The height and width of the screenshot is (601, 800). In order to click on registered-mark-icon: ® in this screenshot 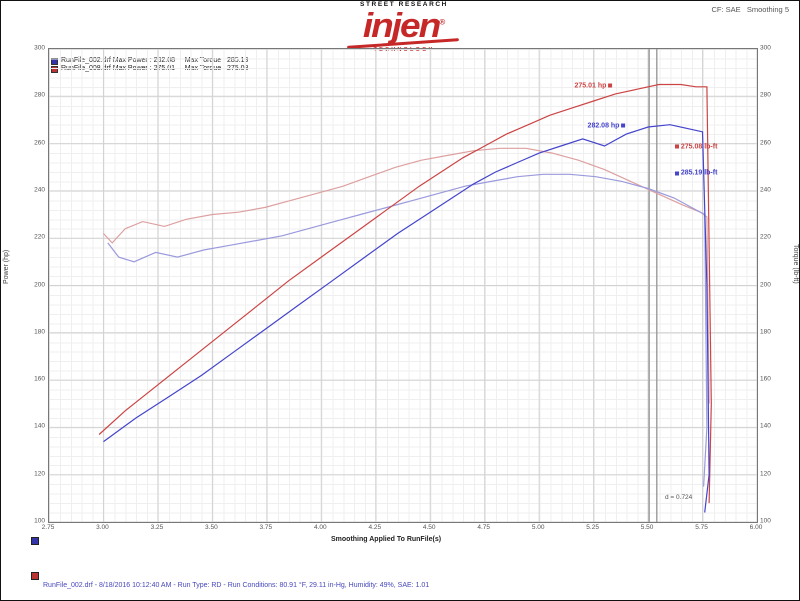, I will do `click(442, 22)`.